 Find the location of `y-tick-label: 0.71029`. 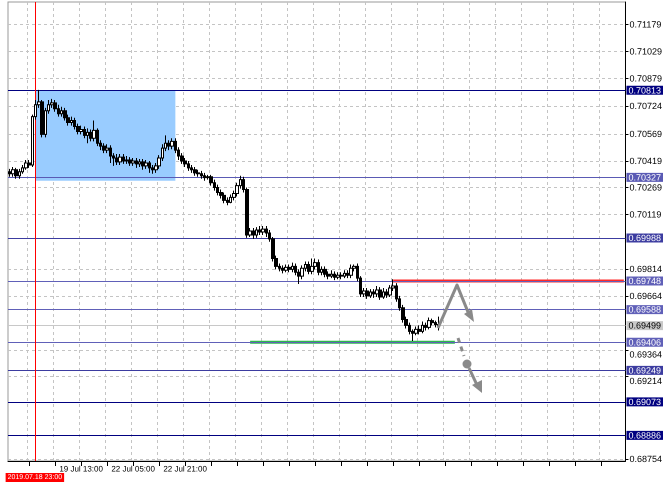

y-tick-label: 0.71029 is located at coordinates (645, 51).